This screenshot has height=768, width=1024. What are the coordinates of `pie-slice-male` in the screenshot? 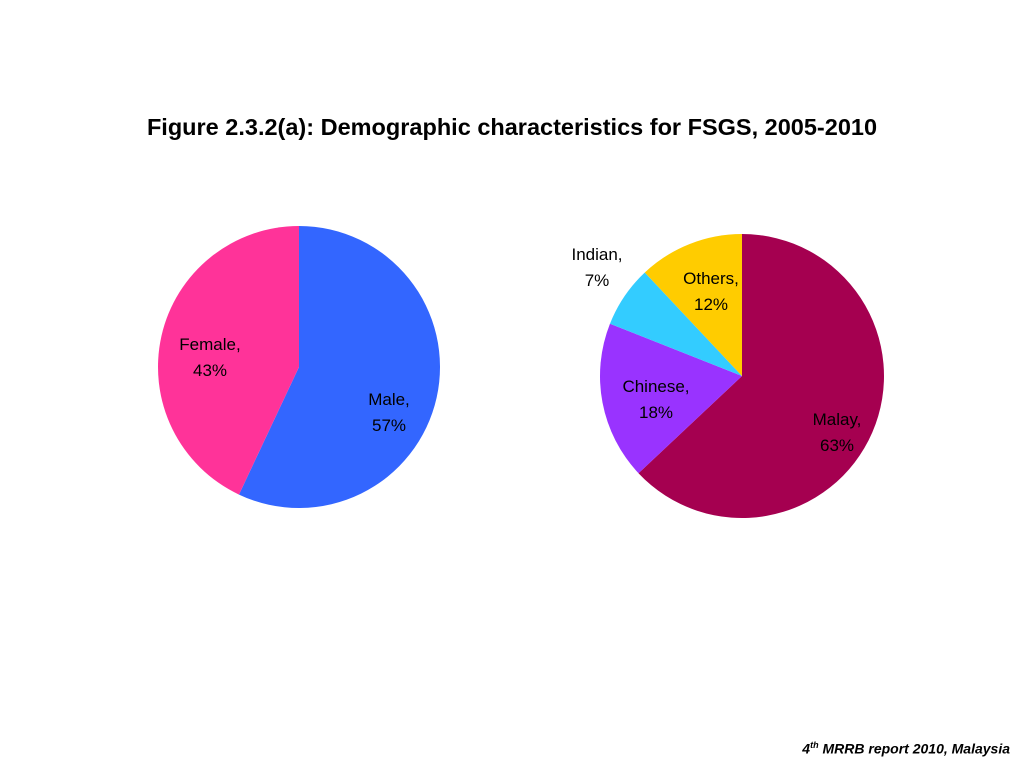 It's located at (339, 367).